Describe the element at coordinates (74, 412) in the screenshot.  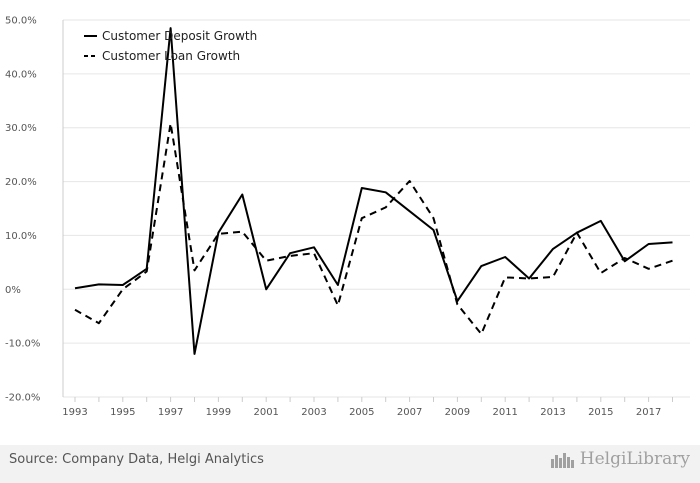
I see `x-tick-label: 1993` at that location.